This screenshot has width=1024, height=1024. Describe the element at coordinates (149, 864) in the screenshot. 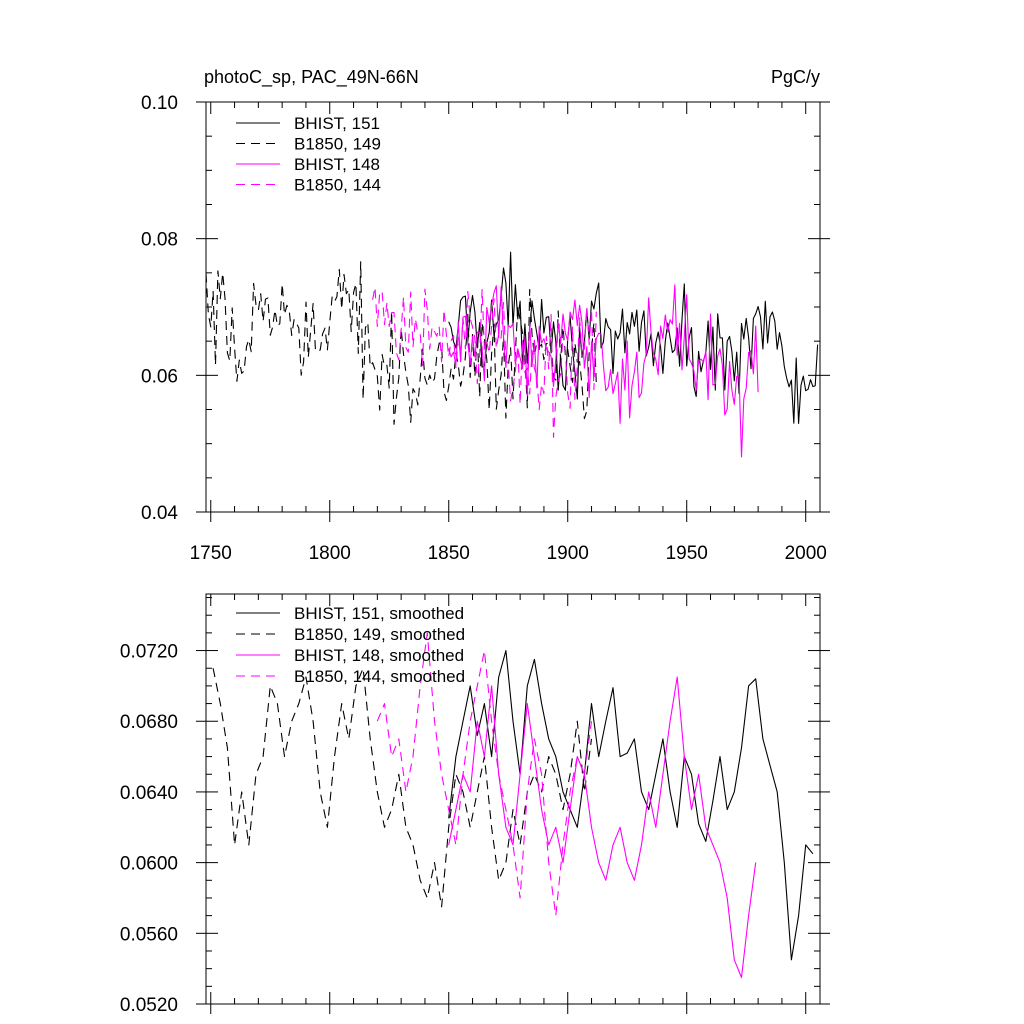

I see `y-tick-label: 0.0600` at that location.